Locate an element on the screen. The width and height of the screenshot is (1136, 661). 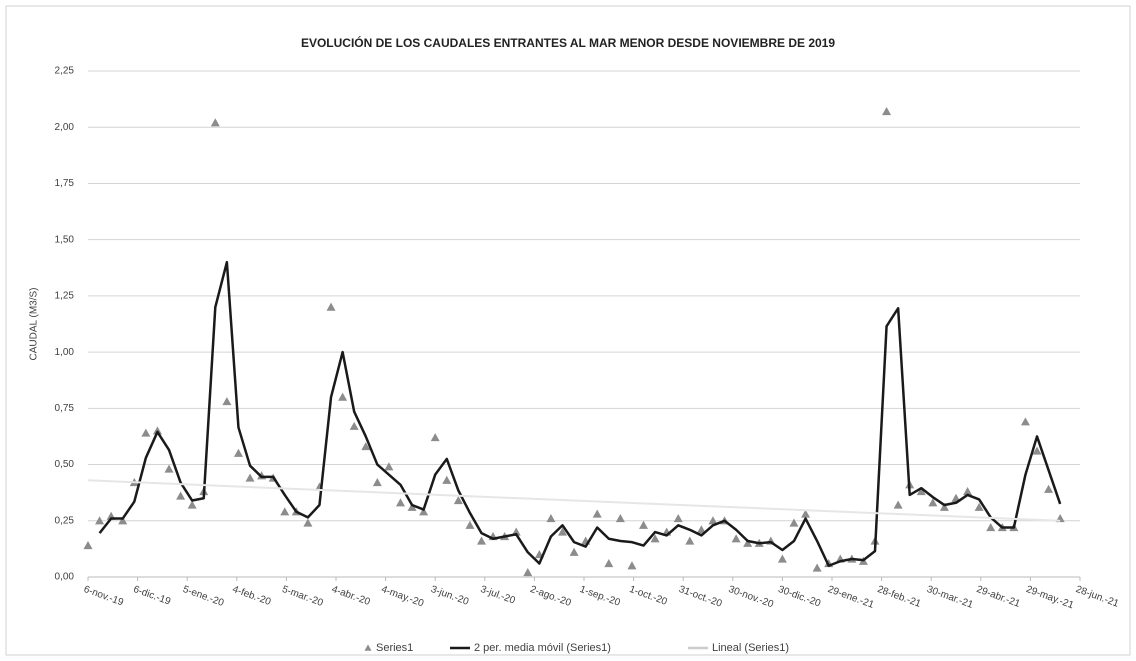
x-tick-label: 28-feb.-21 is located at coordinates (899, 597).